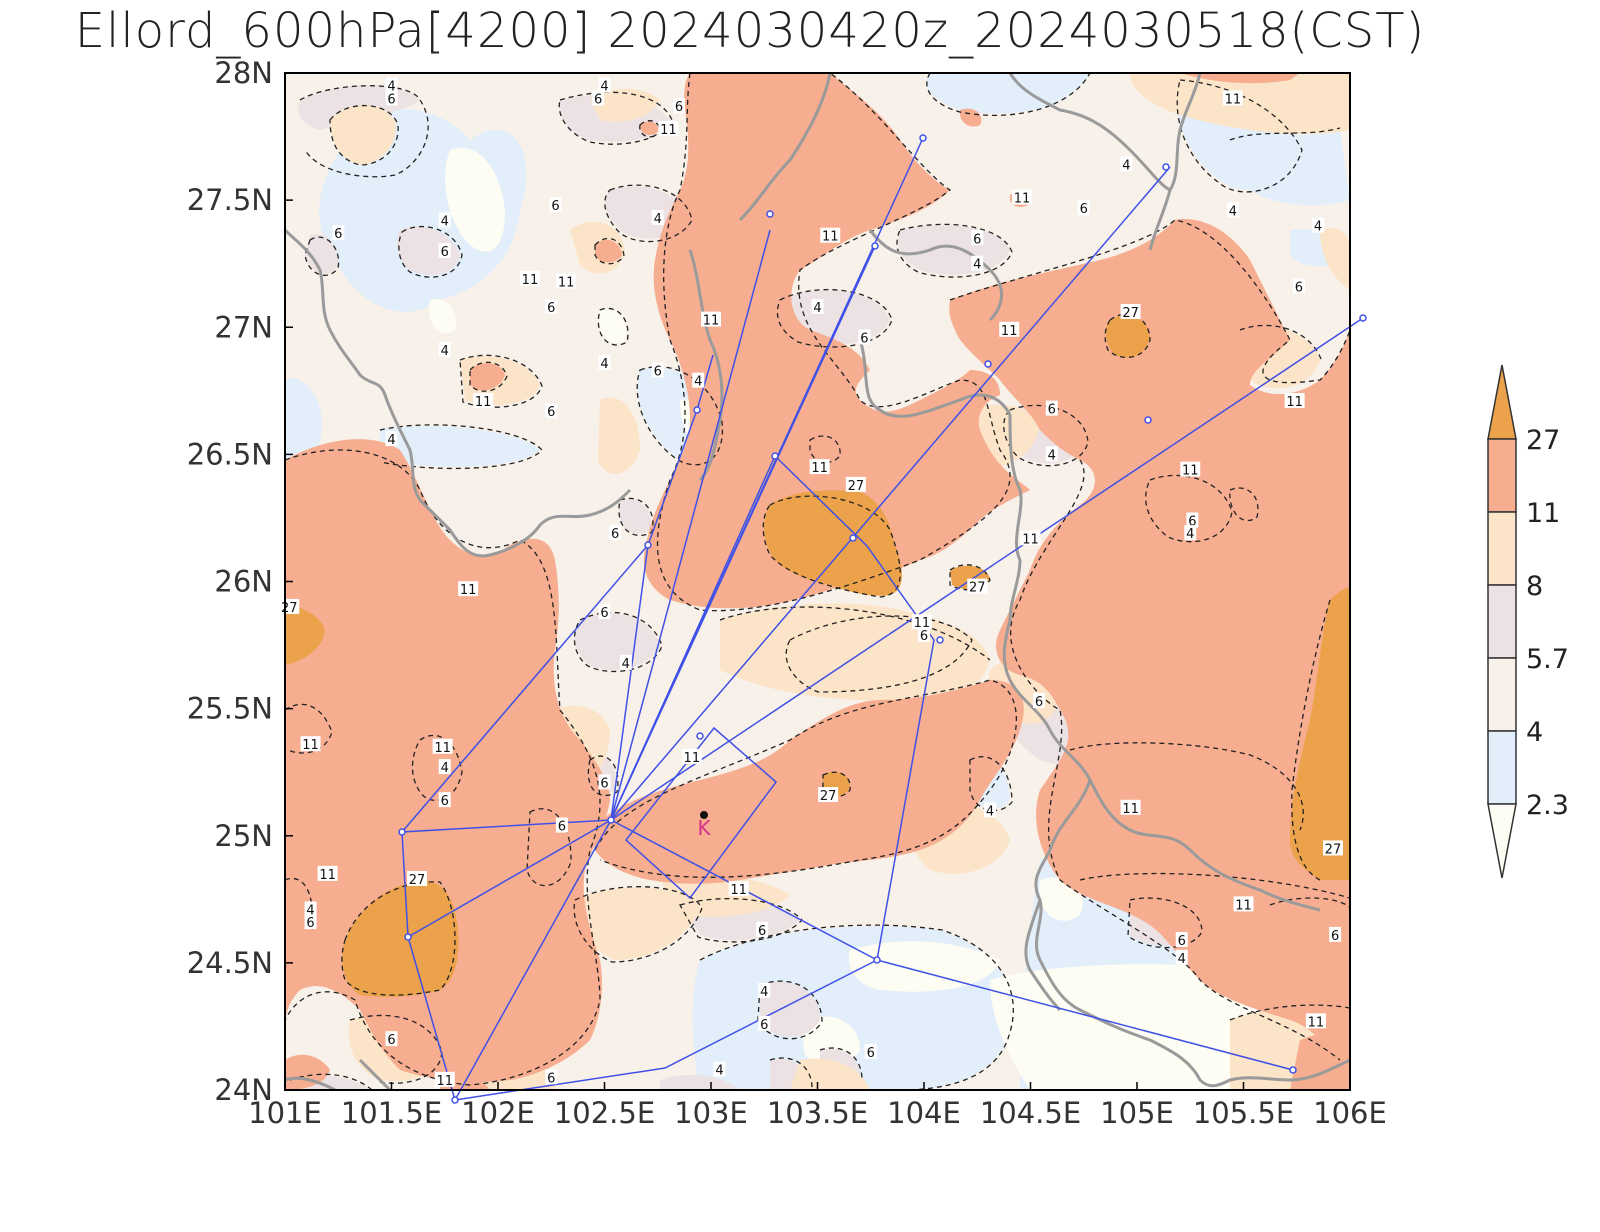 Image resolution: width=1600 pixels, height=1232 pixels. I want to click on y-tick-label: 24.5N, so click(230, 963).